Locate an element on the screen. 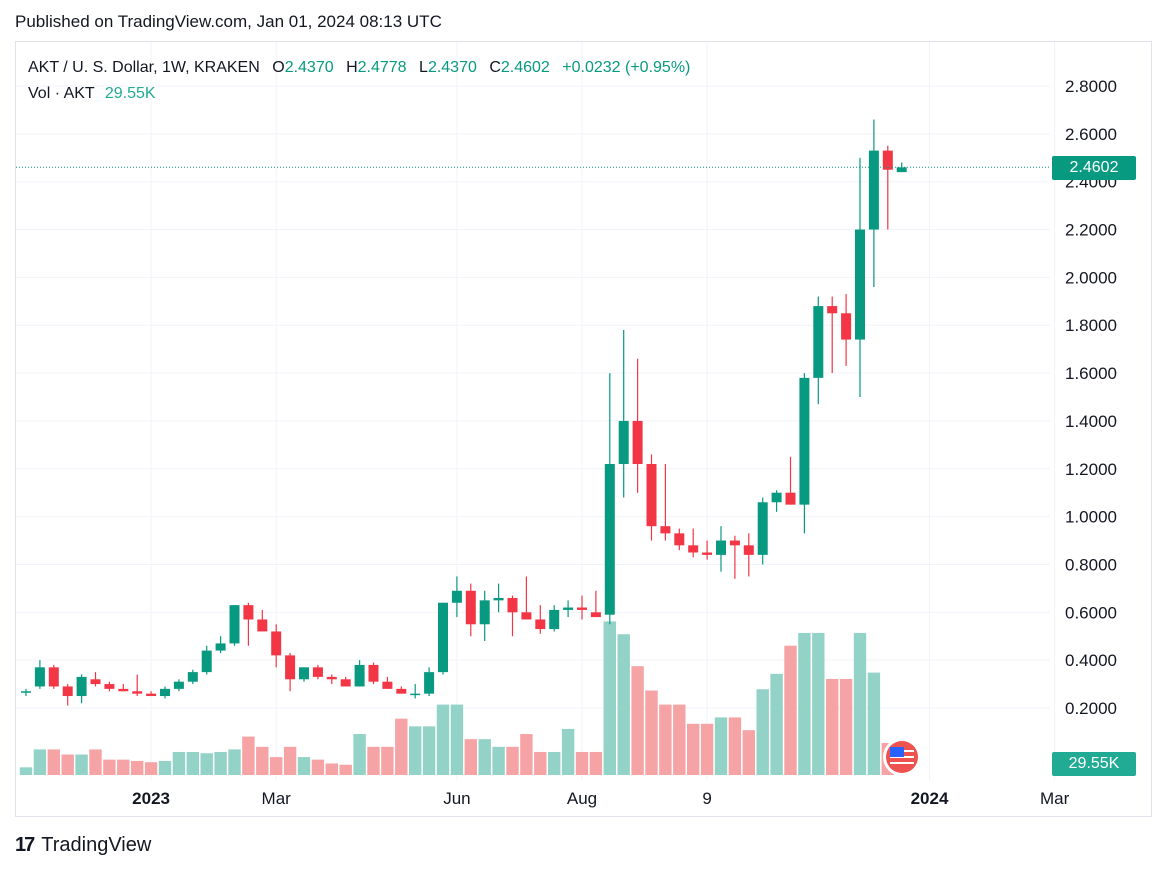  legend-open-value: 2.4370 is located at coordinates (309, 67).